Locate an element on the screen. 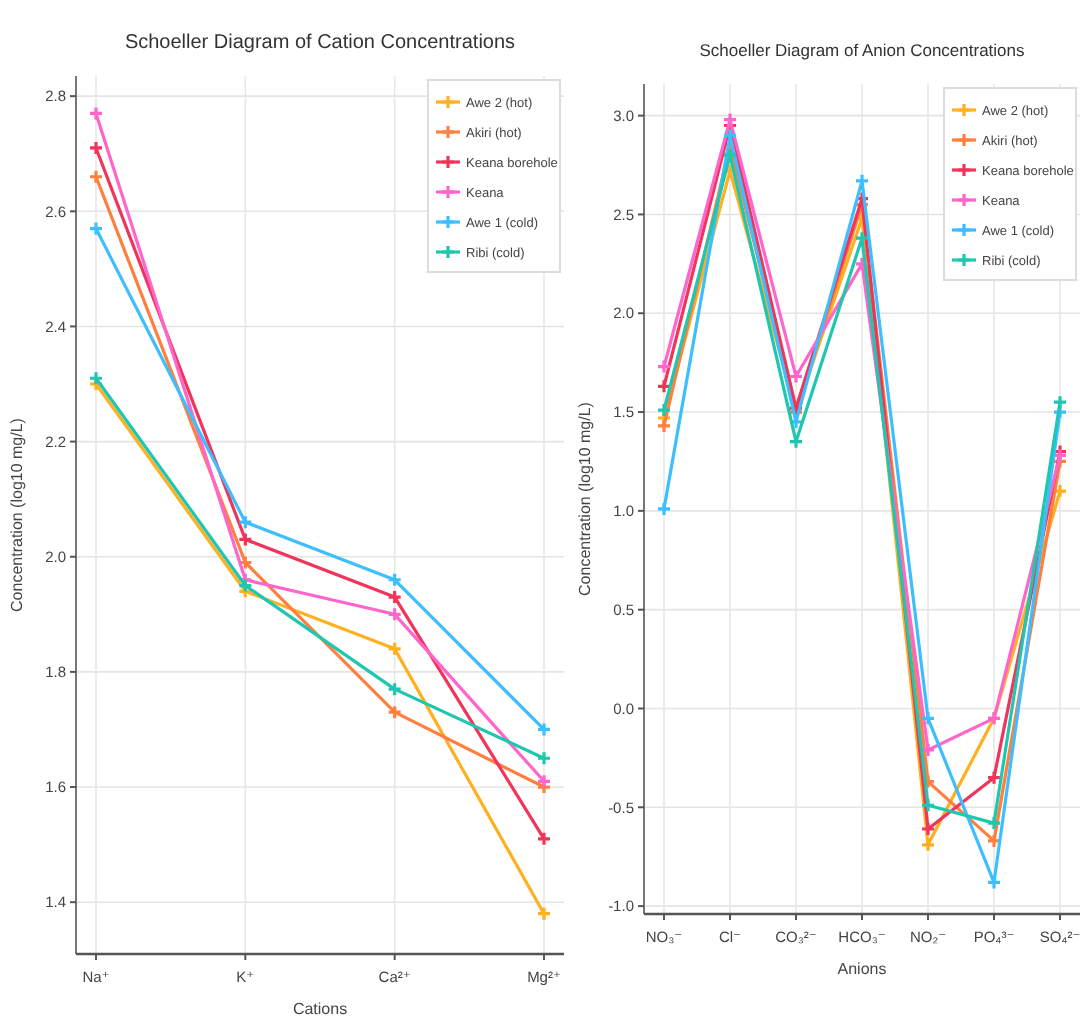  chart-title: Schoeller Diagram of Anion Concentrations is located at coordinates (862, 50).